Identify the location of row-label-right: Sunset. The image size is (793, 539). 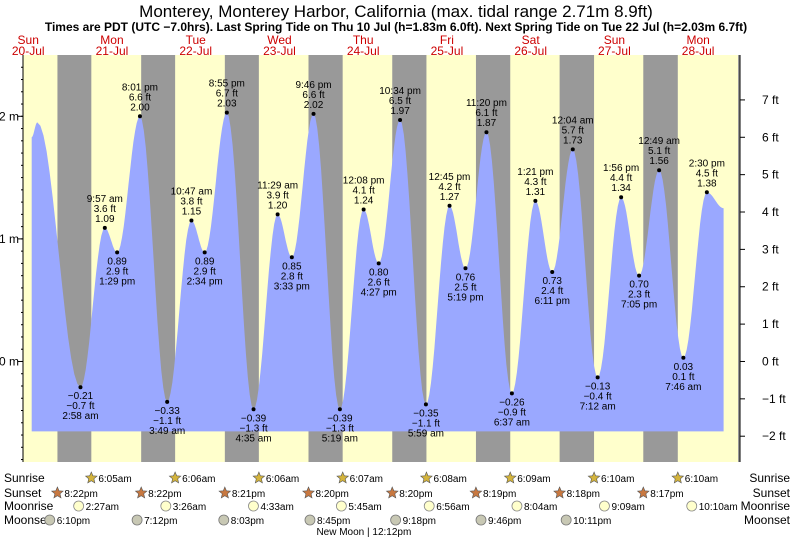
(772, 493).